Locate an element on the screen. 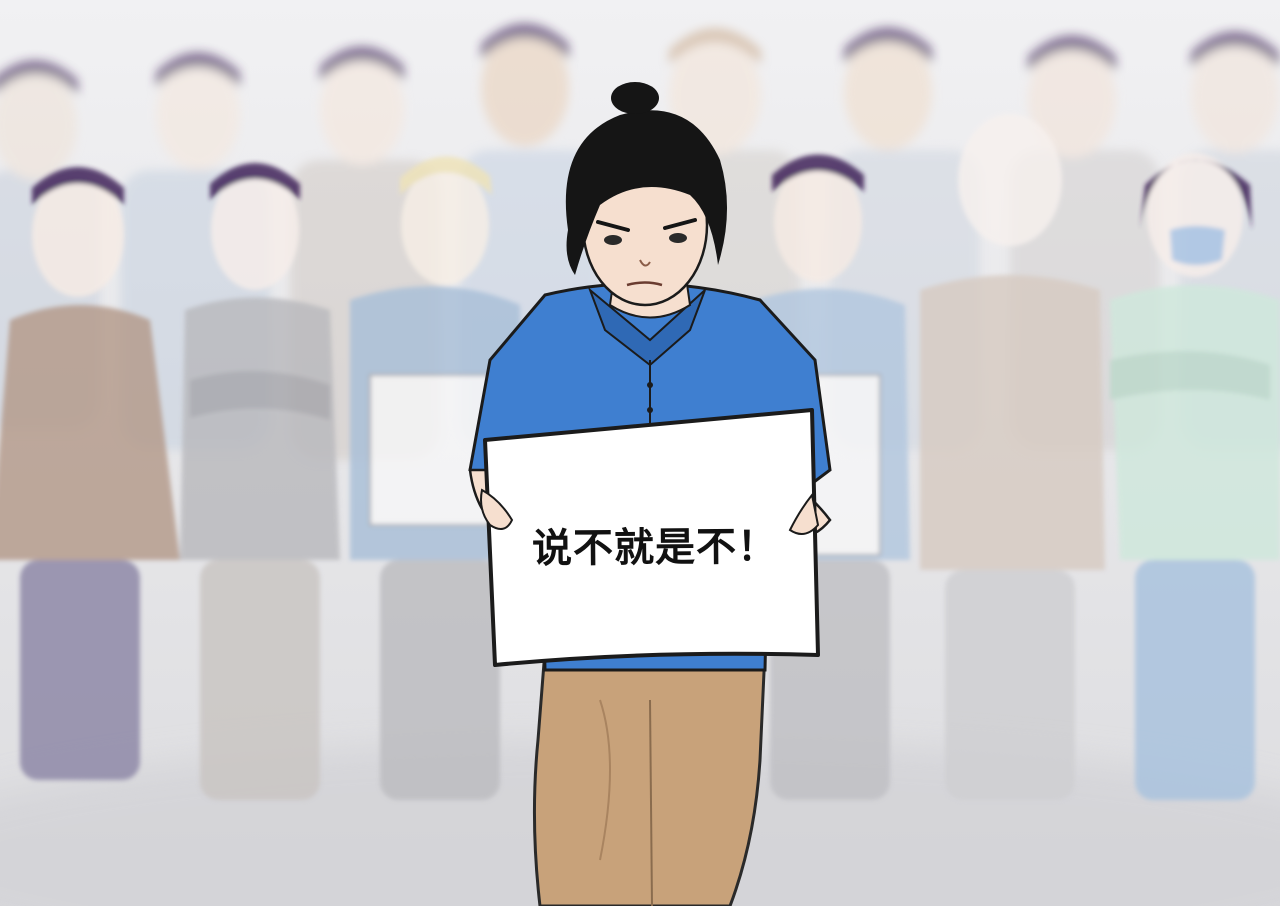 This screenshot has height=906, width=1280. main-figure-hair is located at coordinates (646, 192).